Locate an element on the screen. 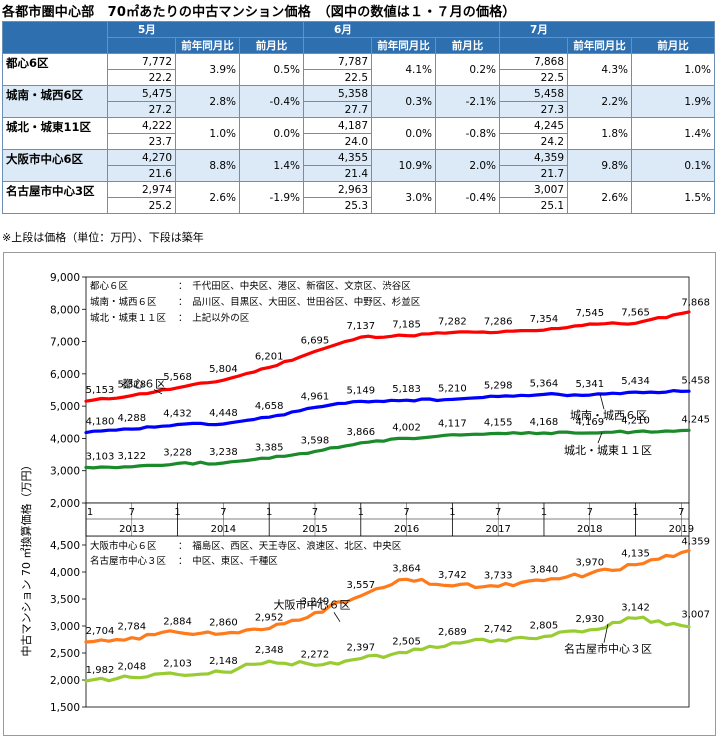 The height and width of the screenshot is (739, 717). y-tick-label: 2,500 is located at coordinates (65, 654).